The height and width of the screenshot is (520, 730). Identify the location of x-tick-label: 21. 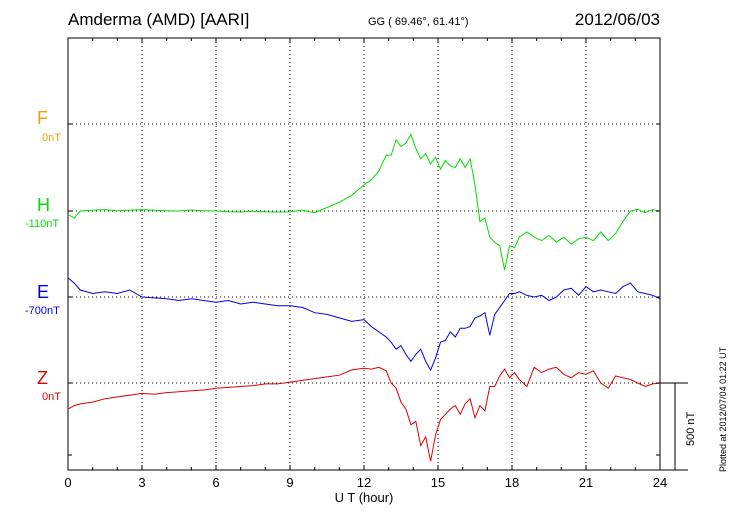
(586, 482).